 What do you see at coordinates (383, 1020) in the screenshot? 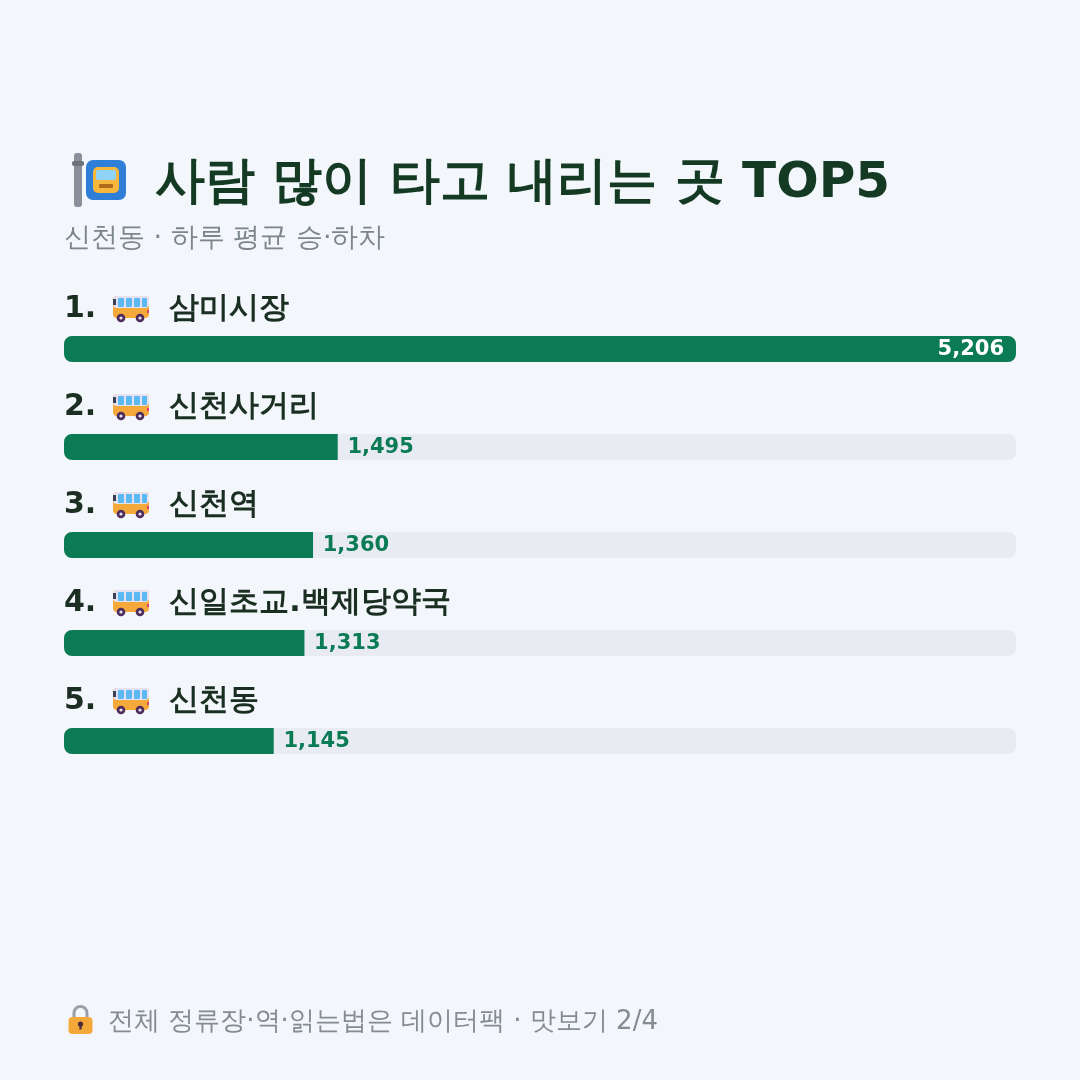
I see `text: 전체 정류장·역·읽는법은 데이터팩 · 맛보기 2/4` at bounding box center [383, 1020].